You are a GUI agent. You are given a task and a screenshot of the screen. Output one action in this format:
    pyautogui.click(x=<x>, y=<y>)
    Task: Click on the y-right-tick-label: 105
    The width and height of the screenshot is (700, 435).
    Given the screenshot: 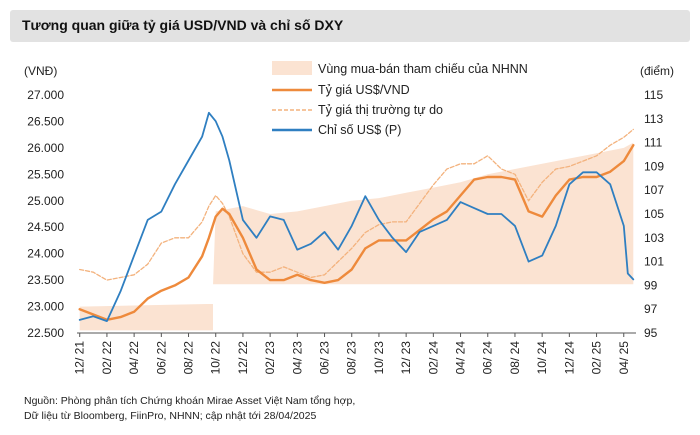 What is the action you would take?
    pyautogui.click(x=654, y=214)
    